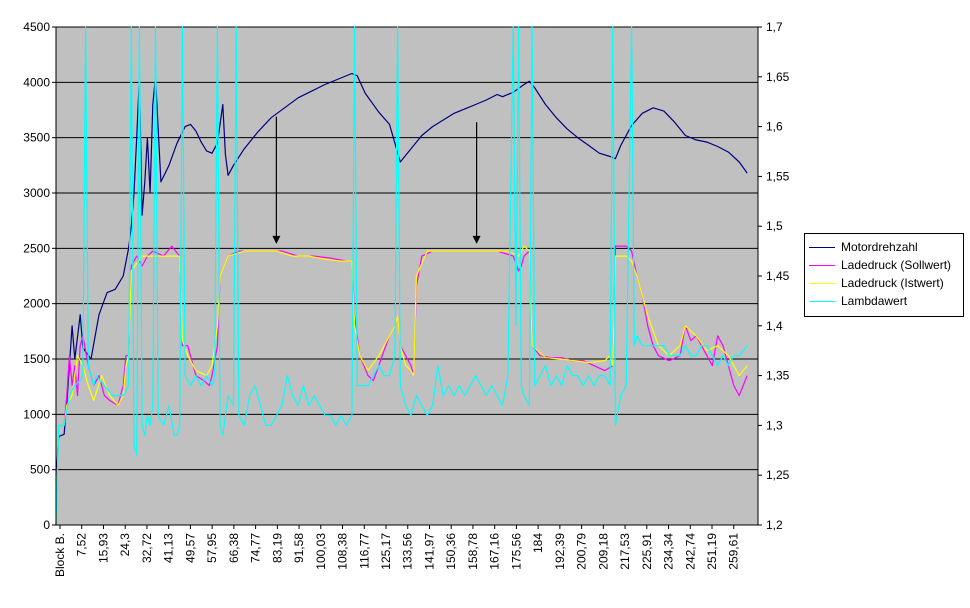  Describe the element at coordinates (495, 551) in the screenshot. I see `x-tick-label: 167,16` at that location.